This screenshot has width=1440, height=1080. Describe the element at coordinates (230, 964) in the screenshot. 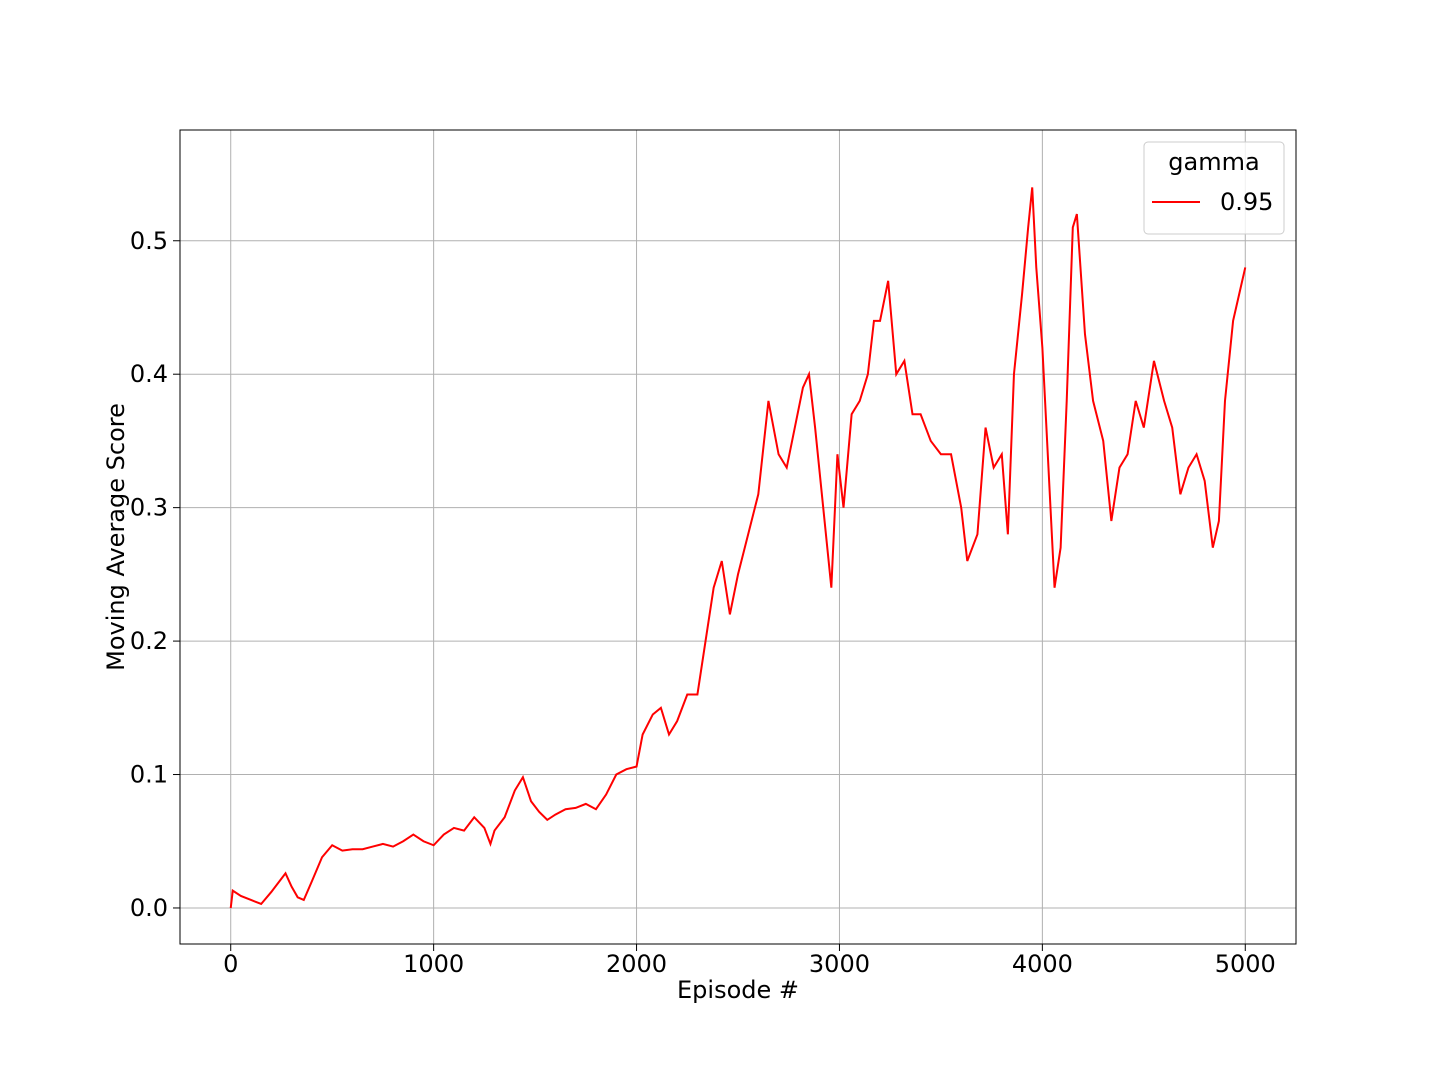

I see `x-tick-label: 0` at that location.